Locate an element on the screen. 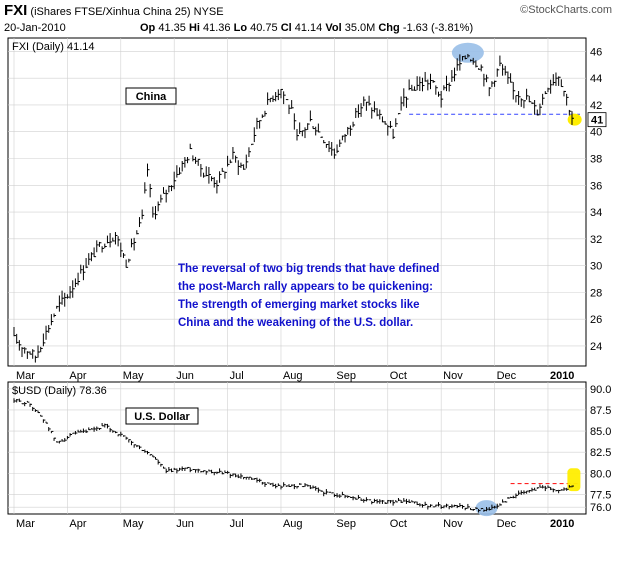  y-tick-label: 76.0 is located at coordinates (600, 508).